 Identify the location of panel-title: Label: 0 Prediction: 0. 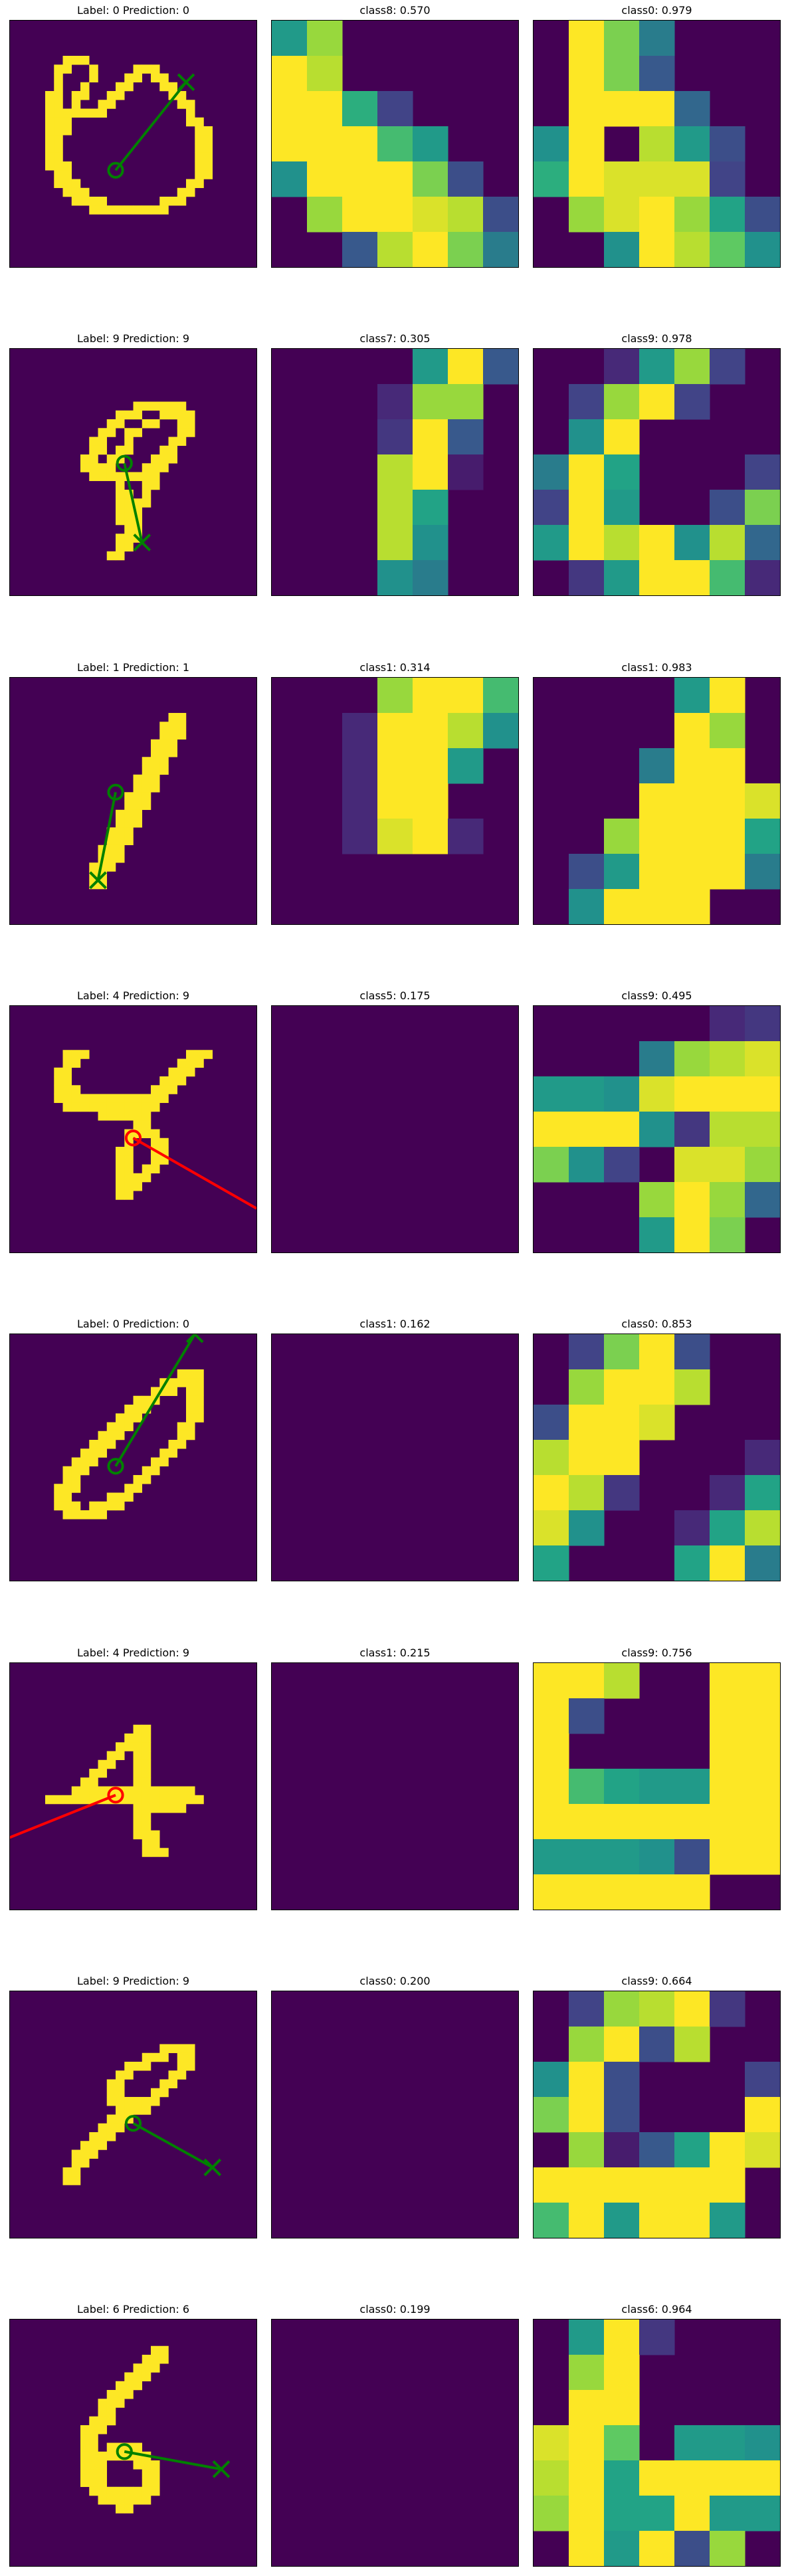
(133, 1324).